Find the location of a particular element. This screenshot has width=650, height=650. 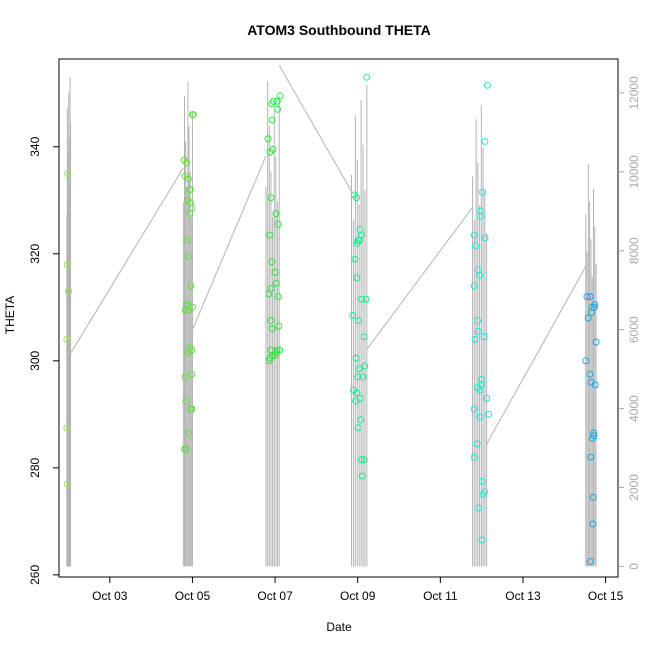

x-axis-label: Date is located at coordinates (339, 627).